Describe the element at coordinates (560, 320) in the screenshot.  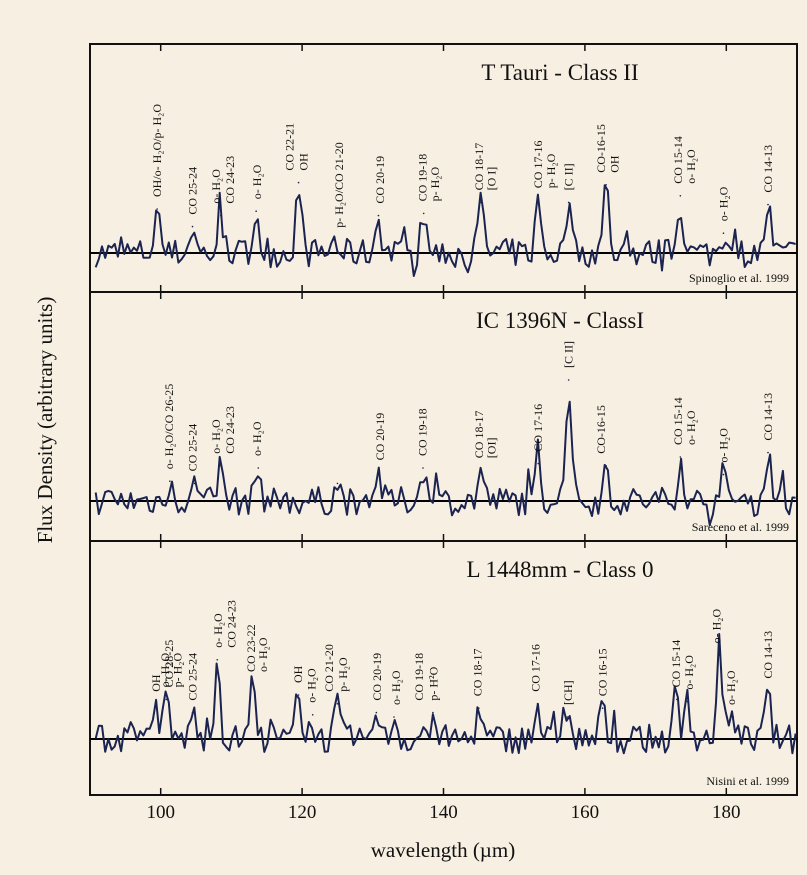
I see `panel-title: IC 1396N - ClassI` at that location.